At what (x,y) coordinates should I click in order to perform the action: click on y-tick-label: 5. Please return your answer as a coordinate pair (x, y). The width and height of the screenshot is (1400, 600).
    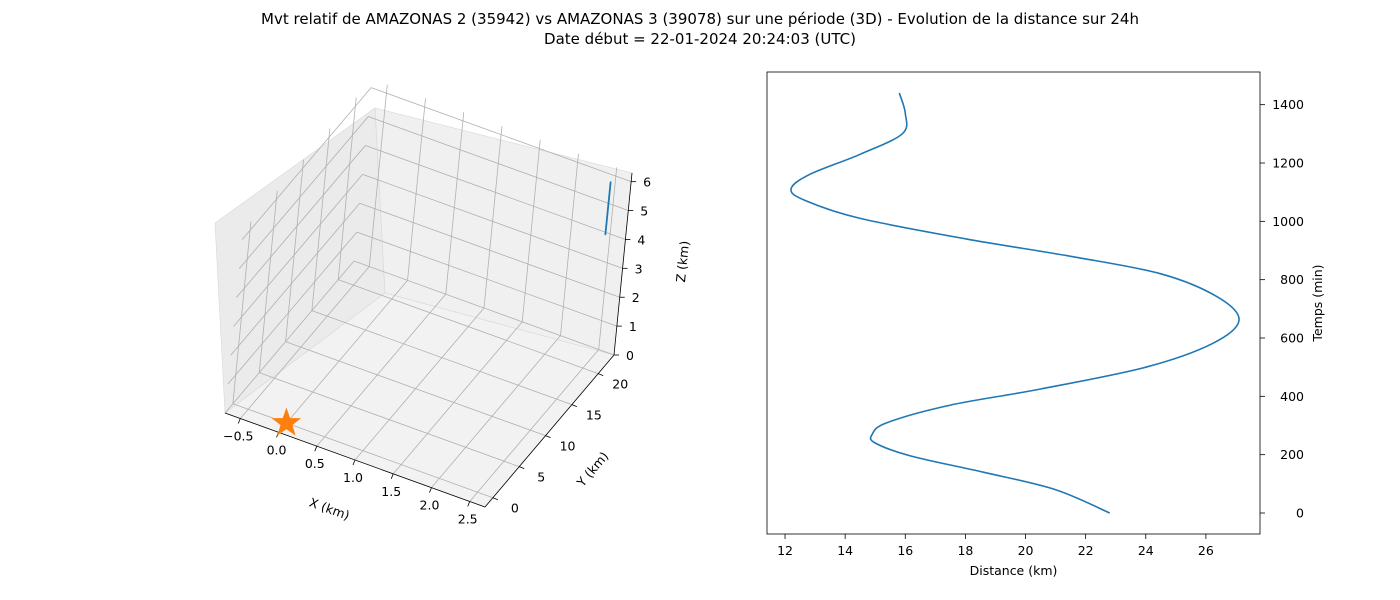
    Looking at the image, I should click on (541, 477).